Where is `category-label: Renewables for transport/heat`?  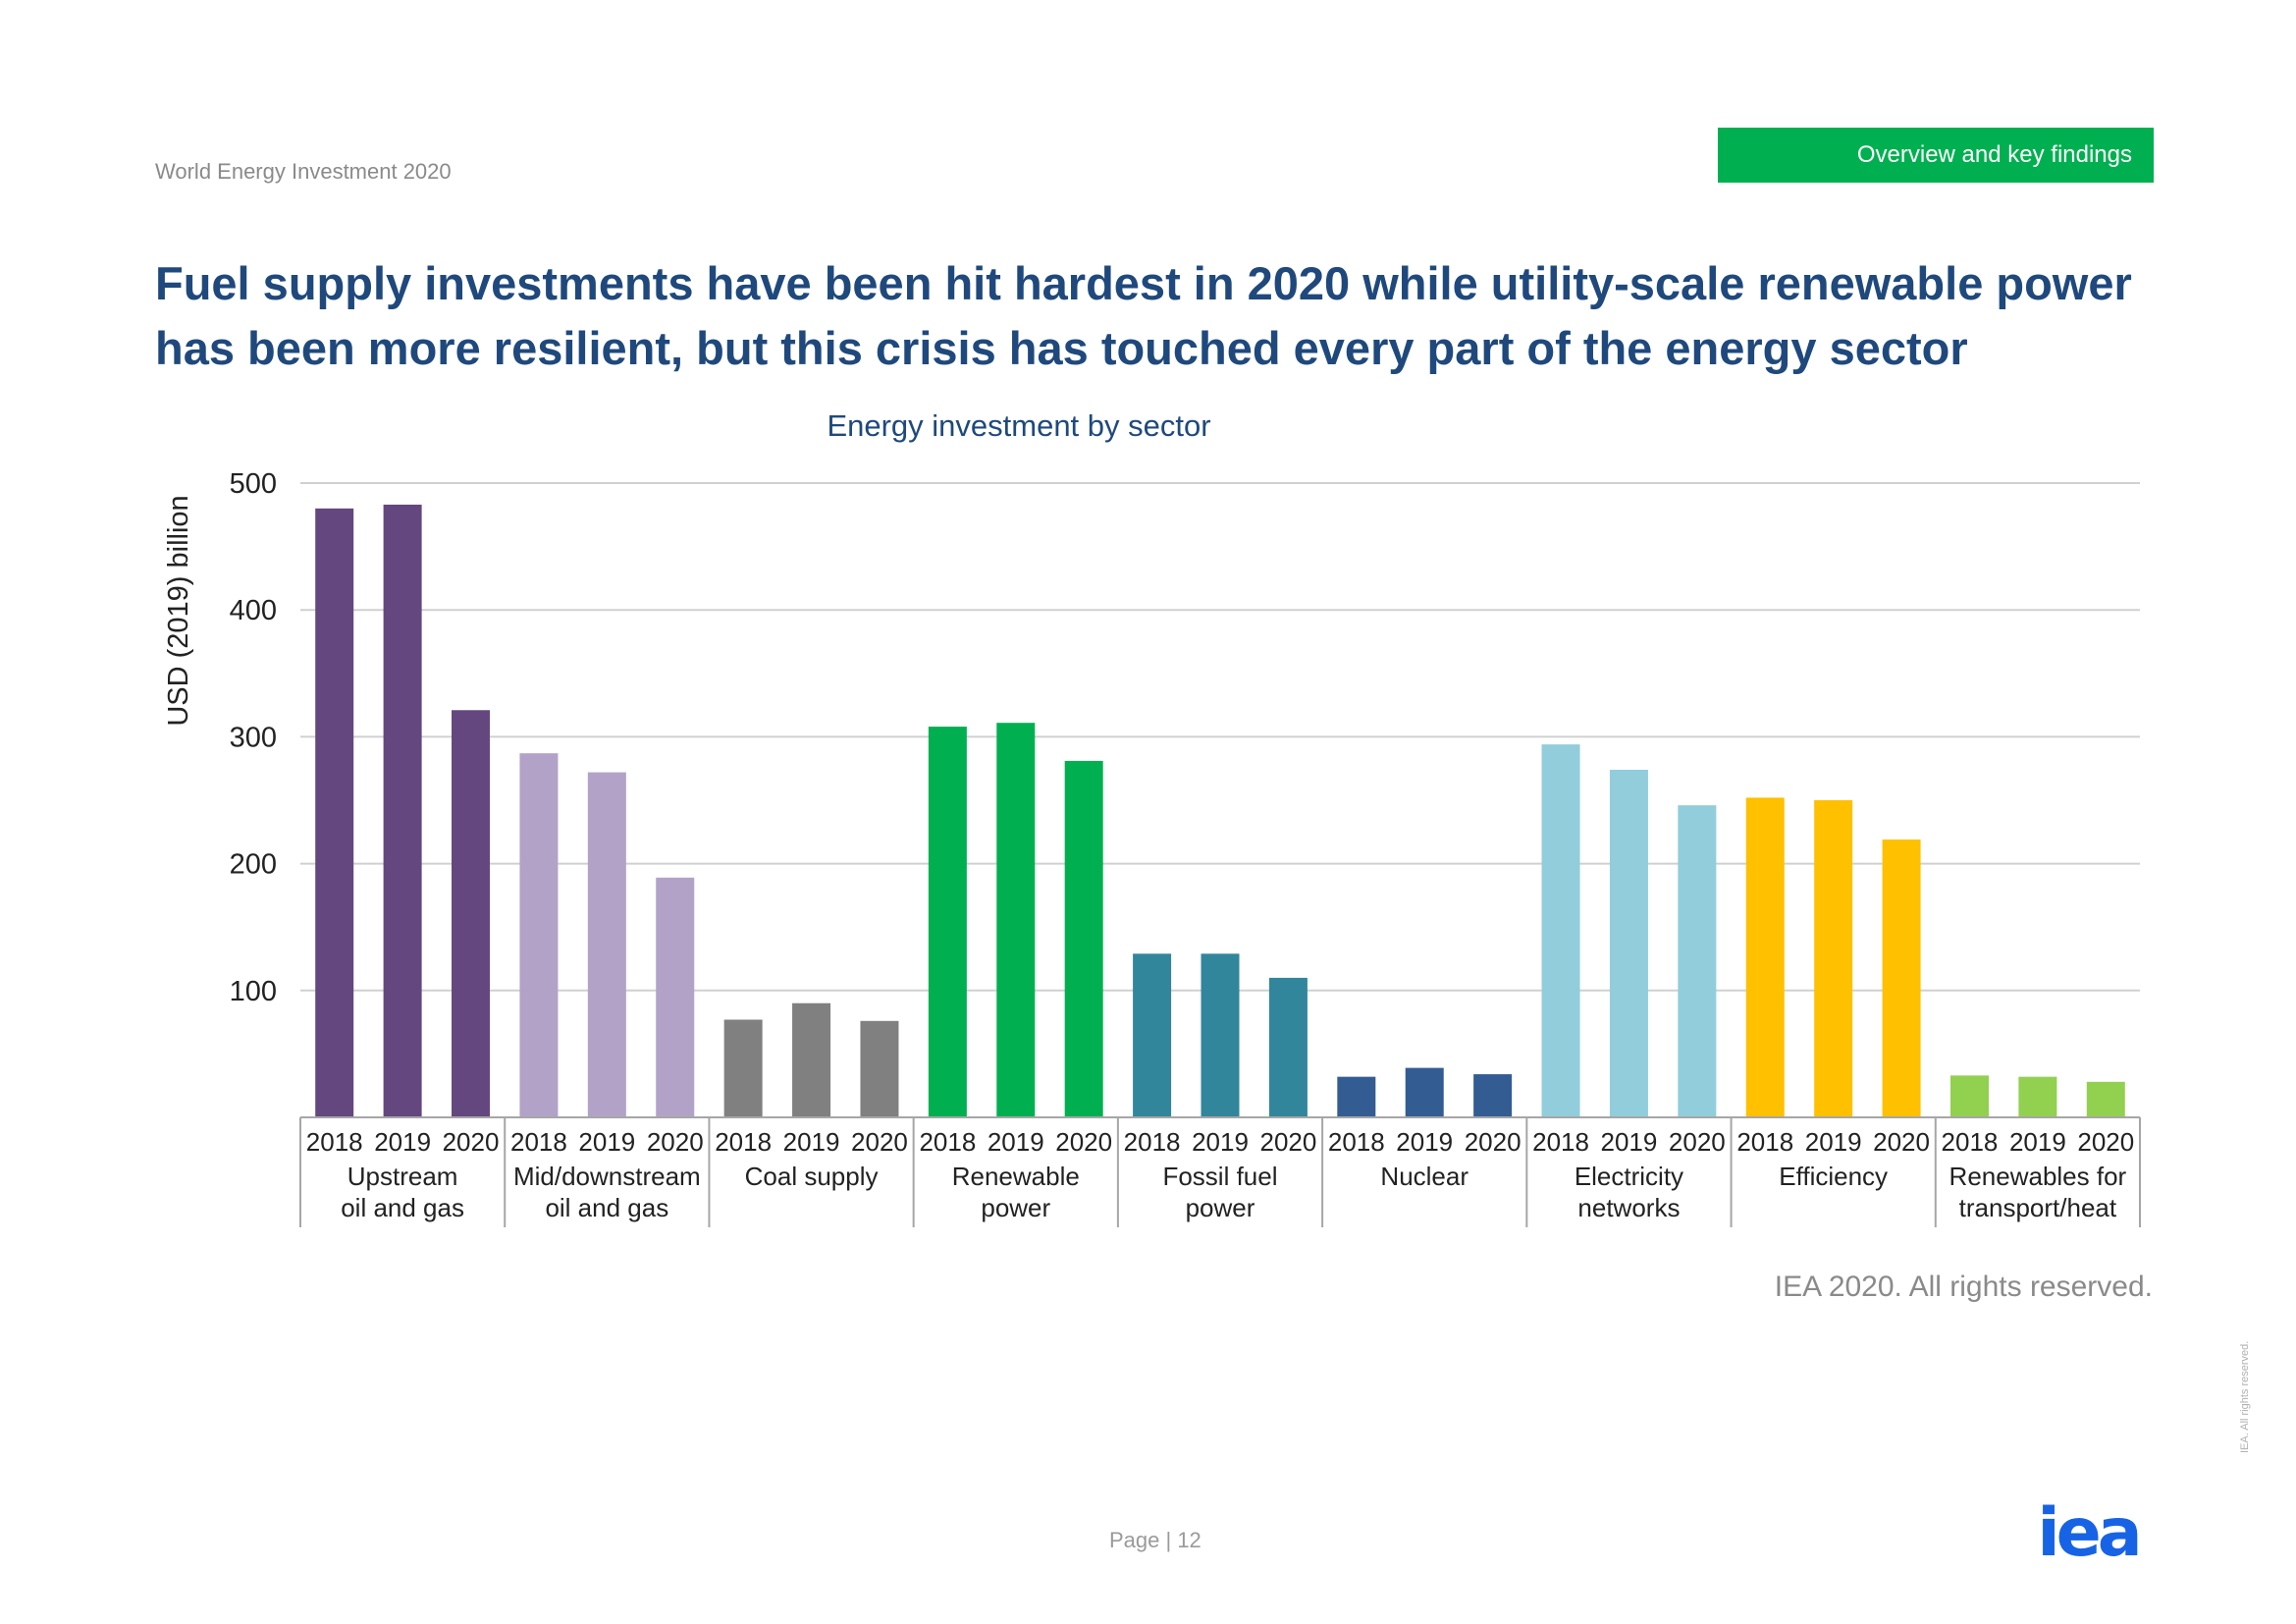
category-label: Renewables for transport/heat is located at coordinates (2038, 1192).